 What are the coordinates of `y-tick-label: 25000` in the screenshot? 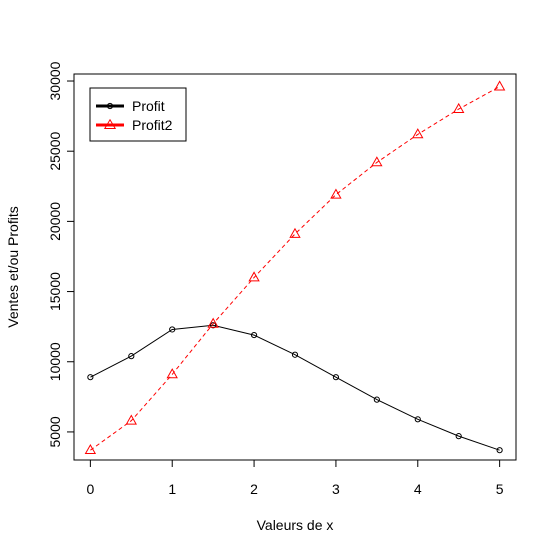 It's located at (55, 151).